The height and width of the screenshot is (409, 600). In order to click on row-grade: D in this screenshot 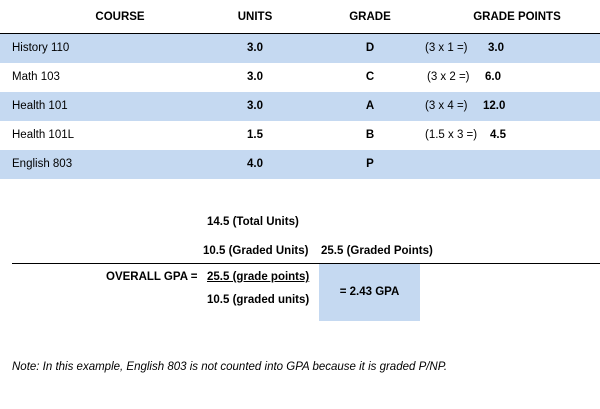, I will do `click(370, 48)`.